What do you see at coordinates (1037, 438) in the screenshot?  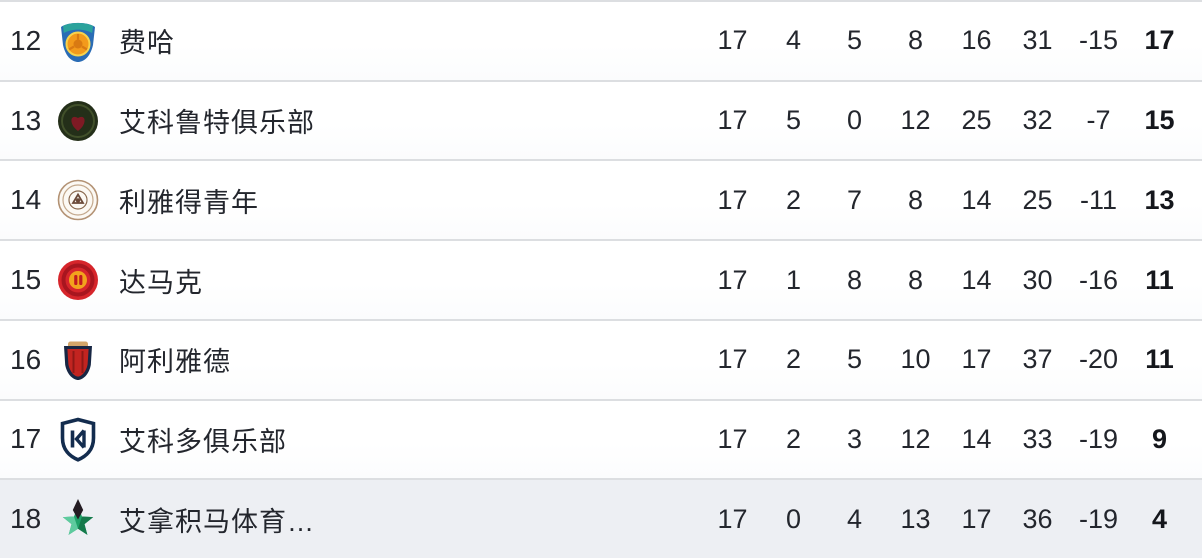 I see `stat-goals-against: 33` at bounding box center [1037, 438].